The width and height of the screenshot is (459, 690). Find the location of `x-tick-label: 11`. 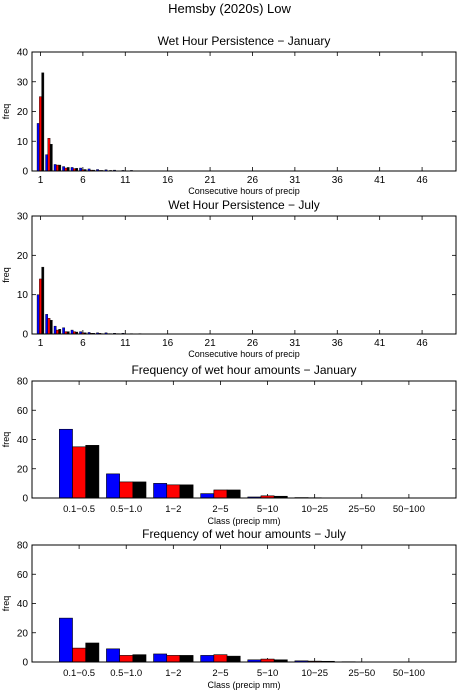

x-tick-label: 11 is located at coordinates (125, 180).